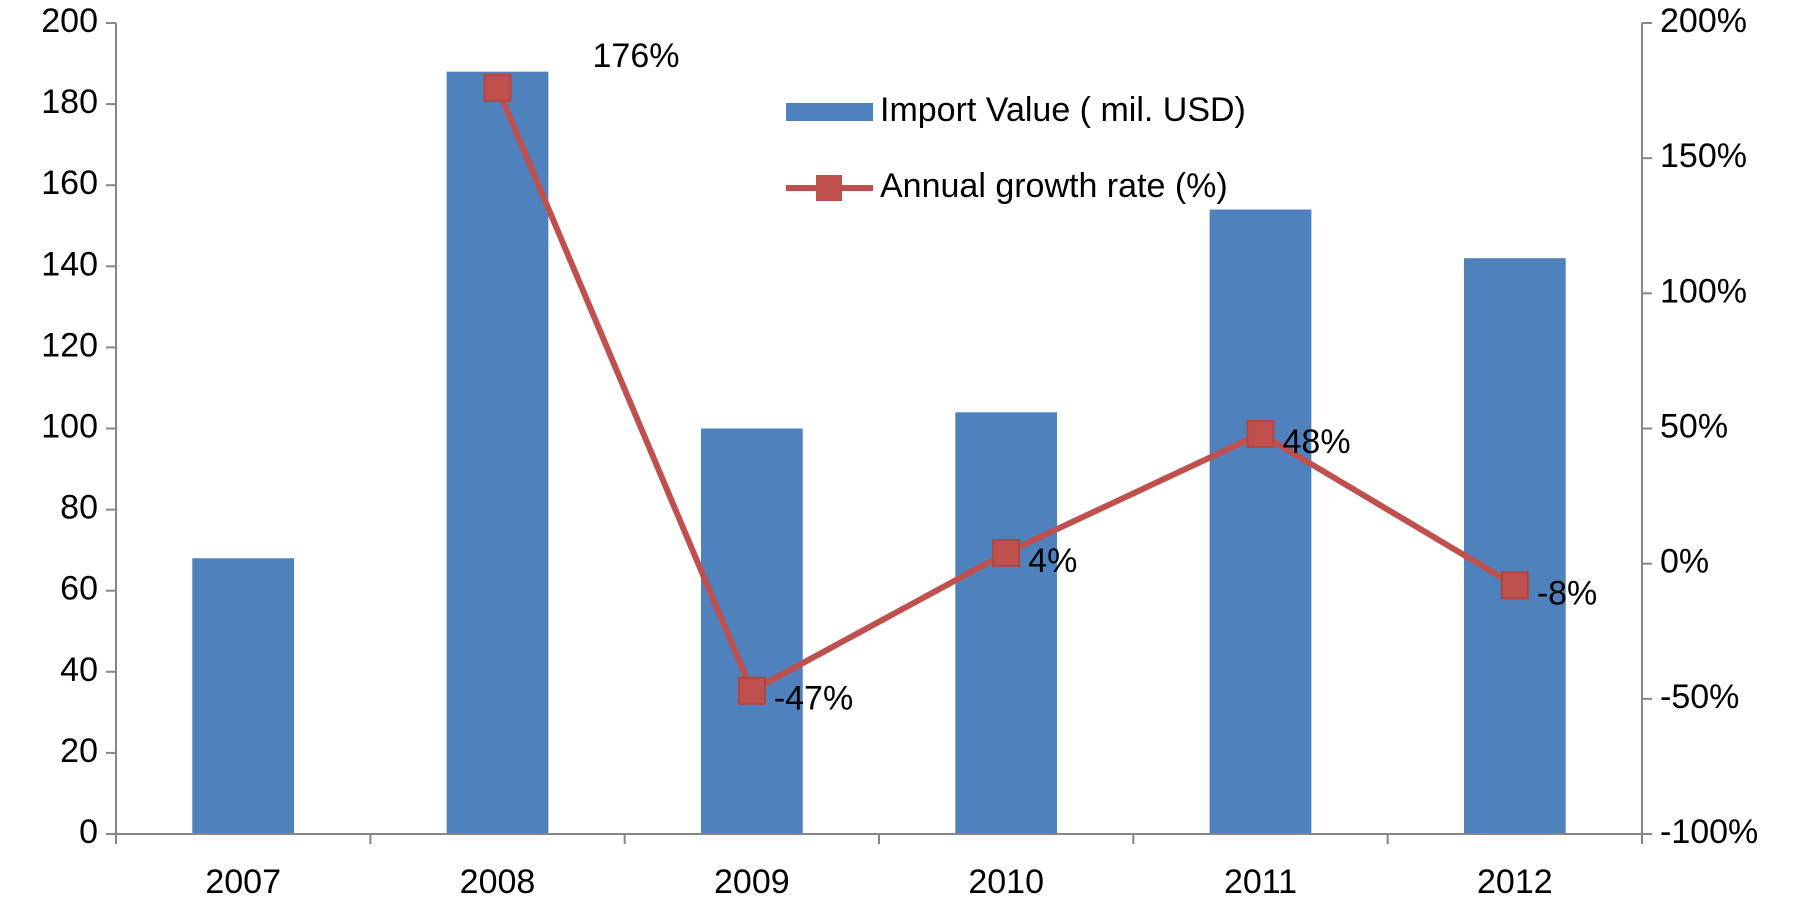 The height and width of the screenshot is (907, 1804). What do you see at coordinates (243, 882) in the screenshot?
I see `x-tick-label: 2007` at bounding box center [243, 882].